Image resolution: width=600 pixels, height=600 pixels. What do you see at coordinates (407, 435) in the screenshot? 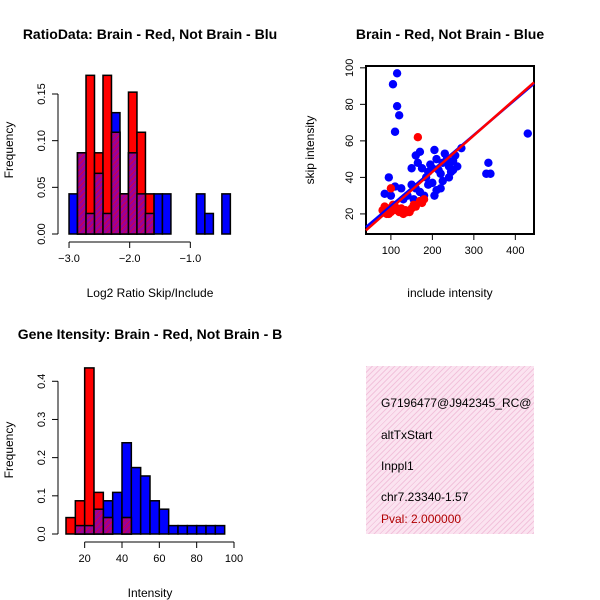
I see `event-type: altTxStart` at bounding box center [407, 435].